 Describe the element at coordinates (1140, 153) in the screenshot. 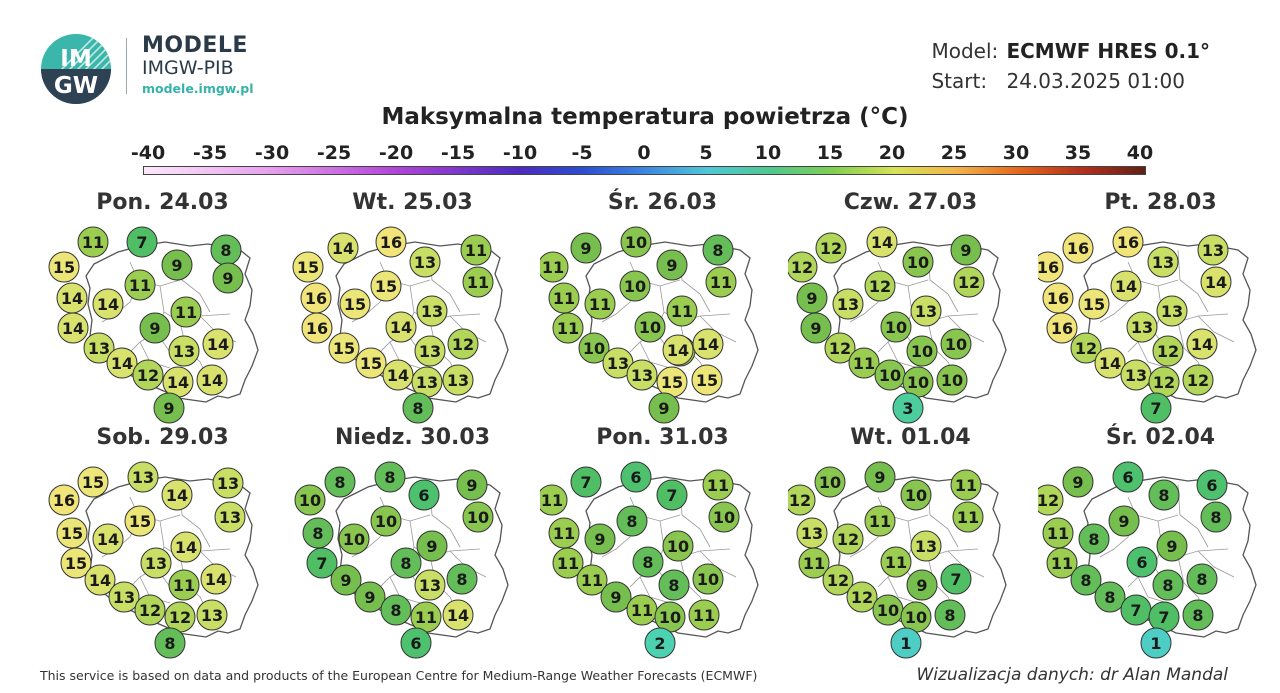

I see `scale-tick-label: 40` at that location.